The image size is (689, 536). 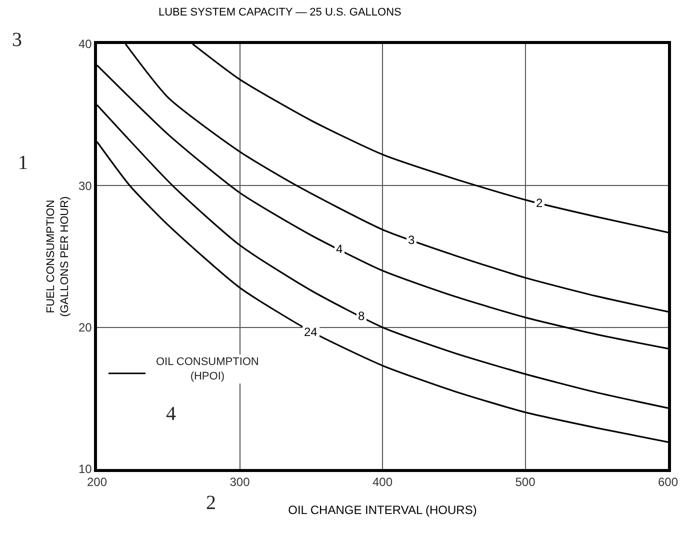 I want to click on x-tick-label: 400, so click(x=382, y=482).